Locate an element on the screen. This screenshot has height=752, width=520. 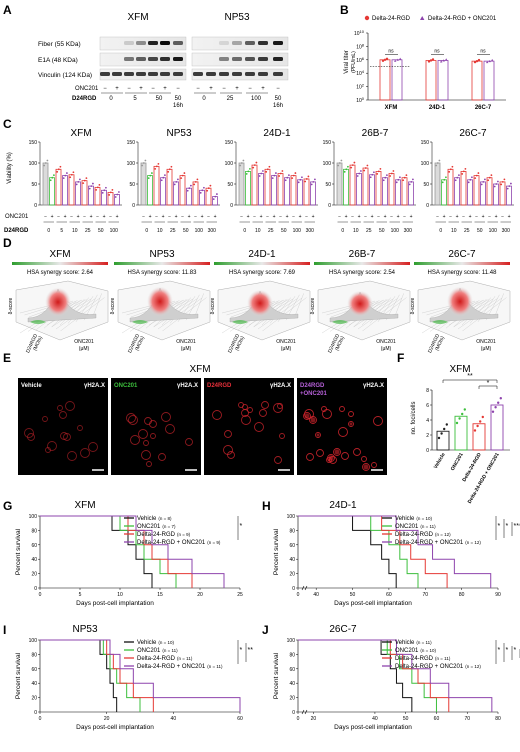
surv-legend-label: Vehicle(n = 8) is located at coordinates (154, 519).